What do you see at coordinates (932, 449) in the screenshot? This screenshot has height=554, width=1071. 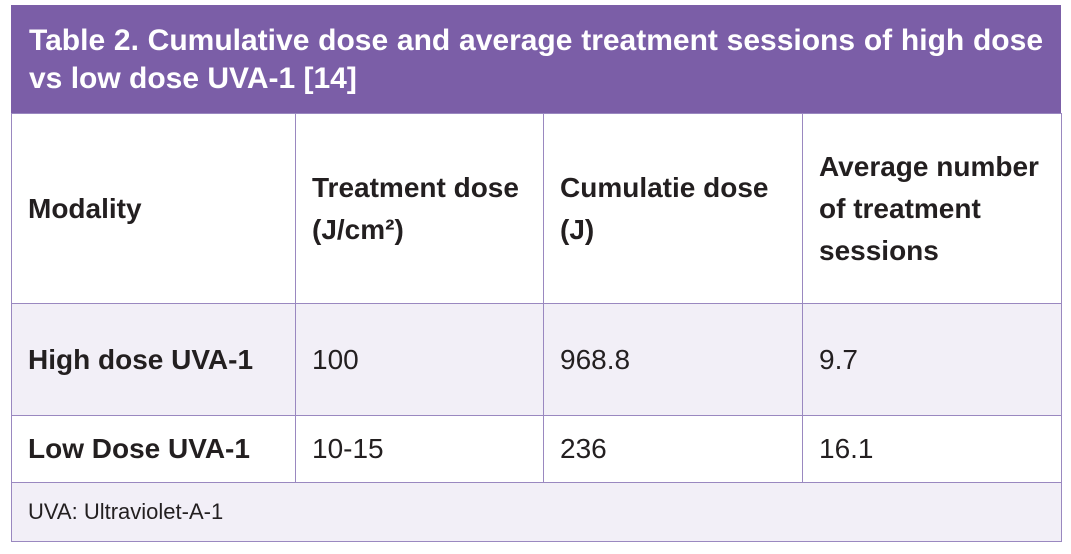 I see `cell: 16.1` at bounding box center [932, 449].